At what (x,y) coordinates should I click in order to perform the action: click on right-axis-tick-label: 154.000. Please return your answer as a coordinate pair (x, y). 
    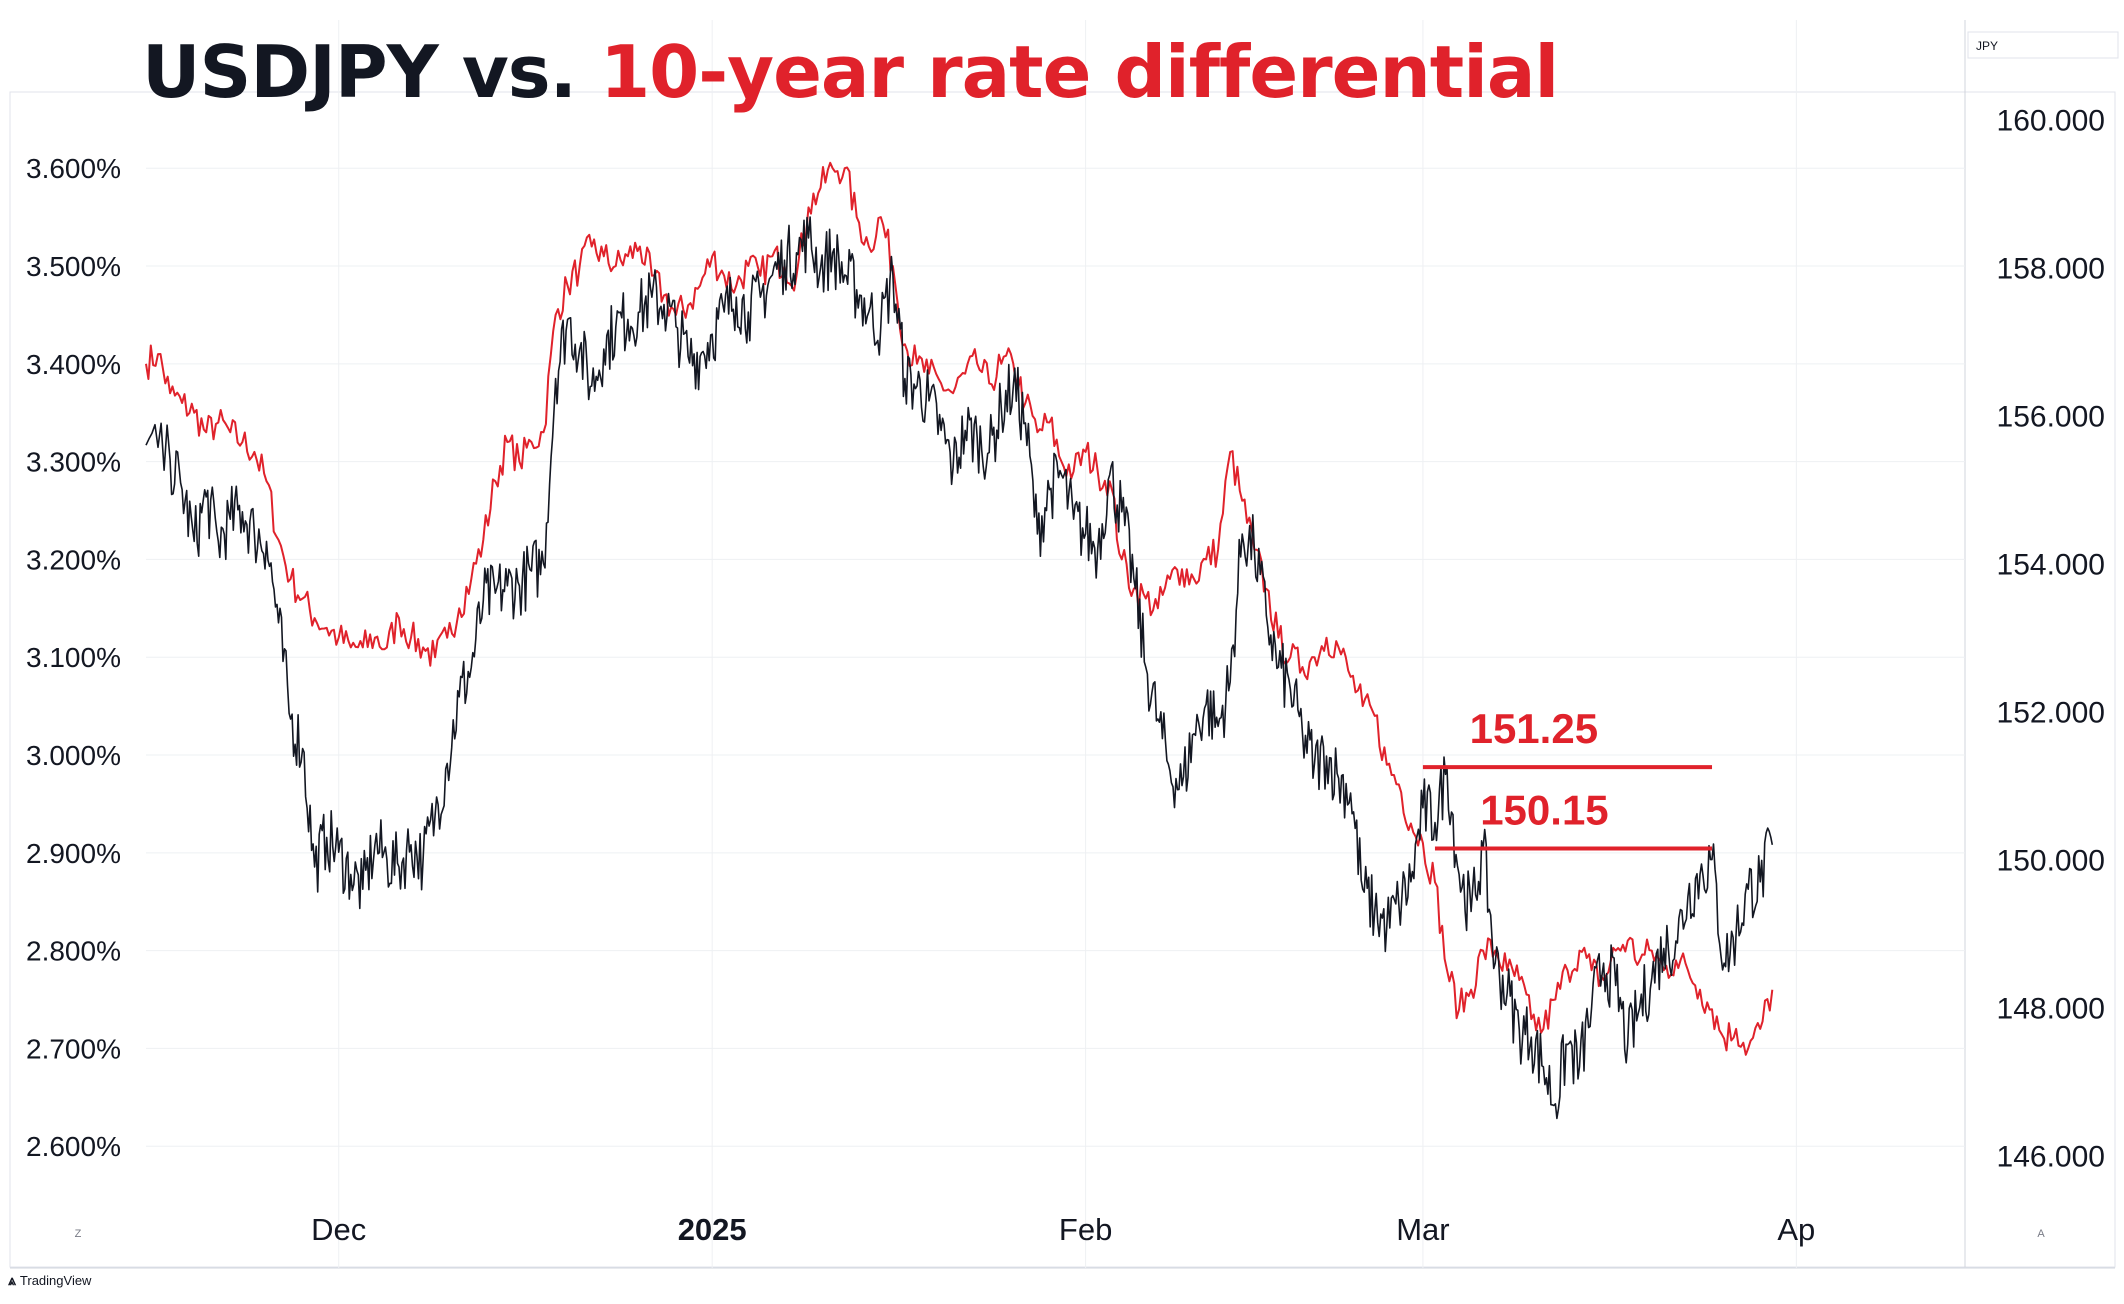
    Looking at the image, I should click on (2051, 565).